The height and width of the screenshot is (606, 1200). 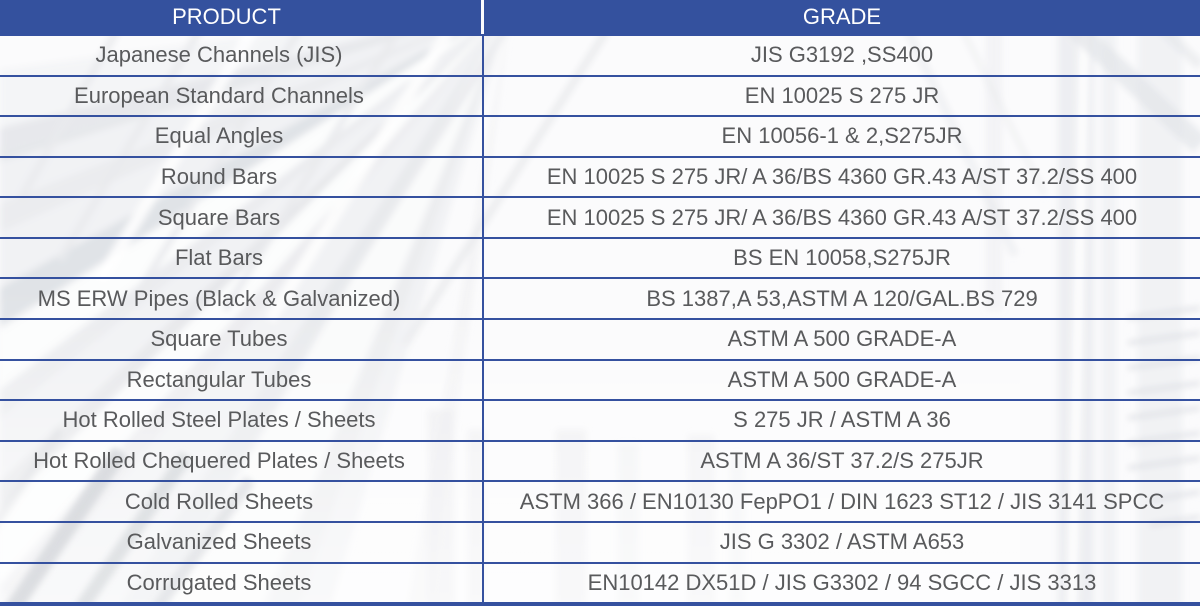 I want to click on product-cell: Japanese Channels (JIS), so click(x=242, y=55).